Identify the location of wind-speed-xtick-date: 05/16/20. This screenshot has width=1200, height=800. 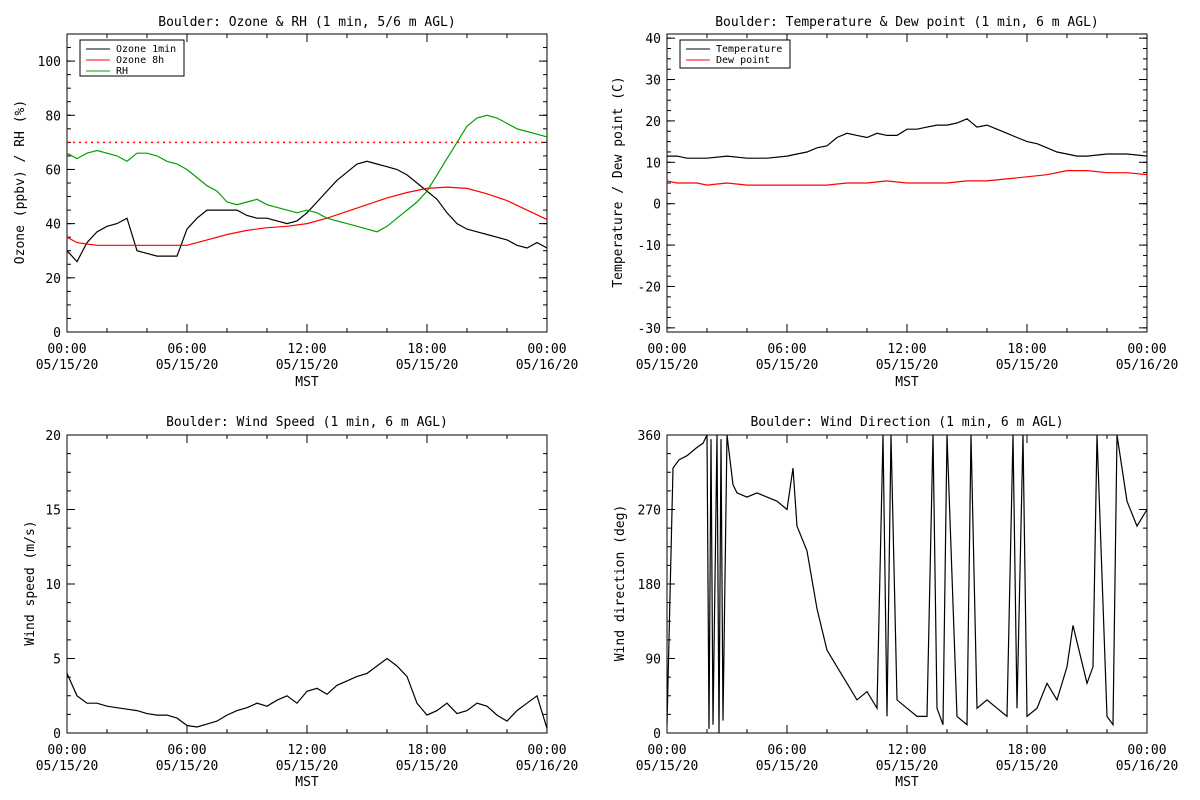
(547, 766).